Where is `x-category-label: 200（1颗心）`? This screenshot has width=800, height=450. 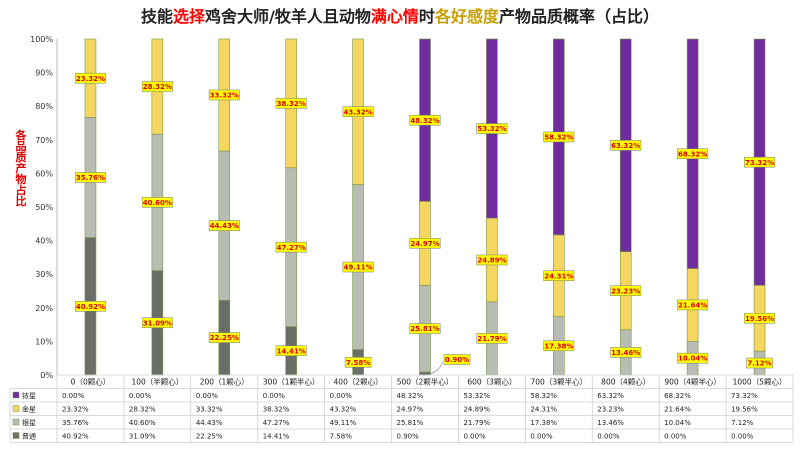
x-category-label: 200（1颗心） is located at coordinates (224, 382).